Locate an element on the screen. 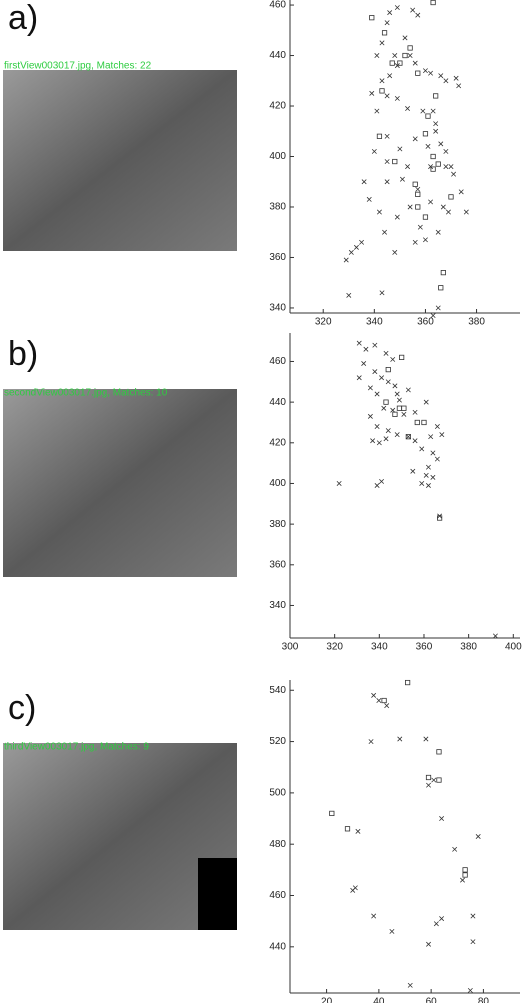  image-caption: thirdView003017.jpg, Matches: 9 is located at coordinates (76, 747).